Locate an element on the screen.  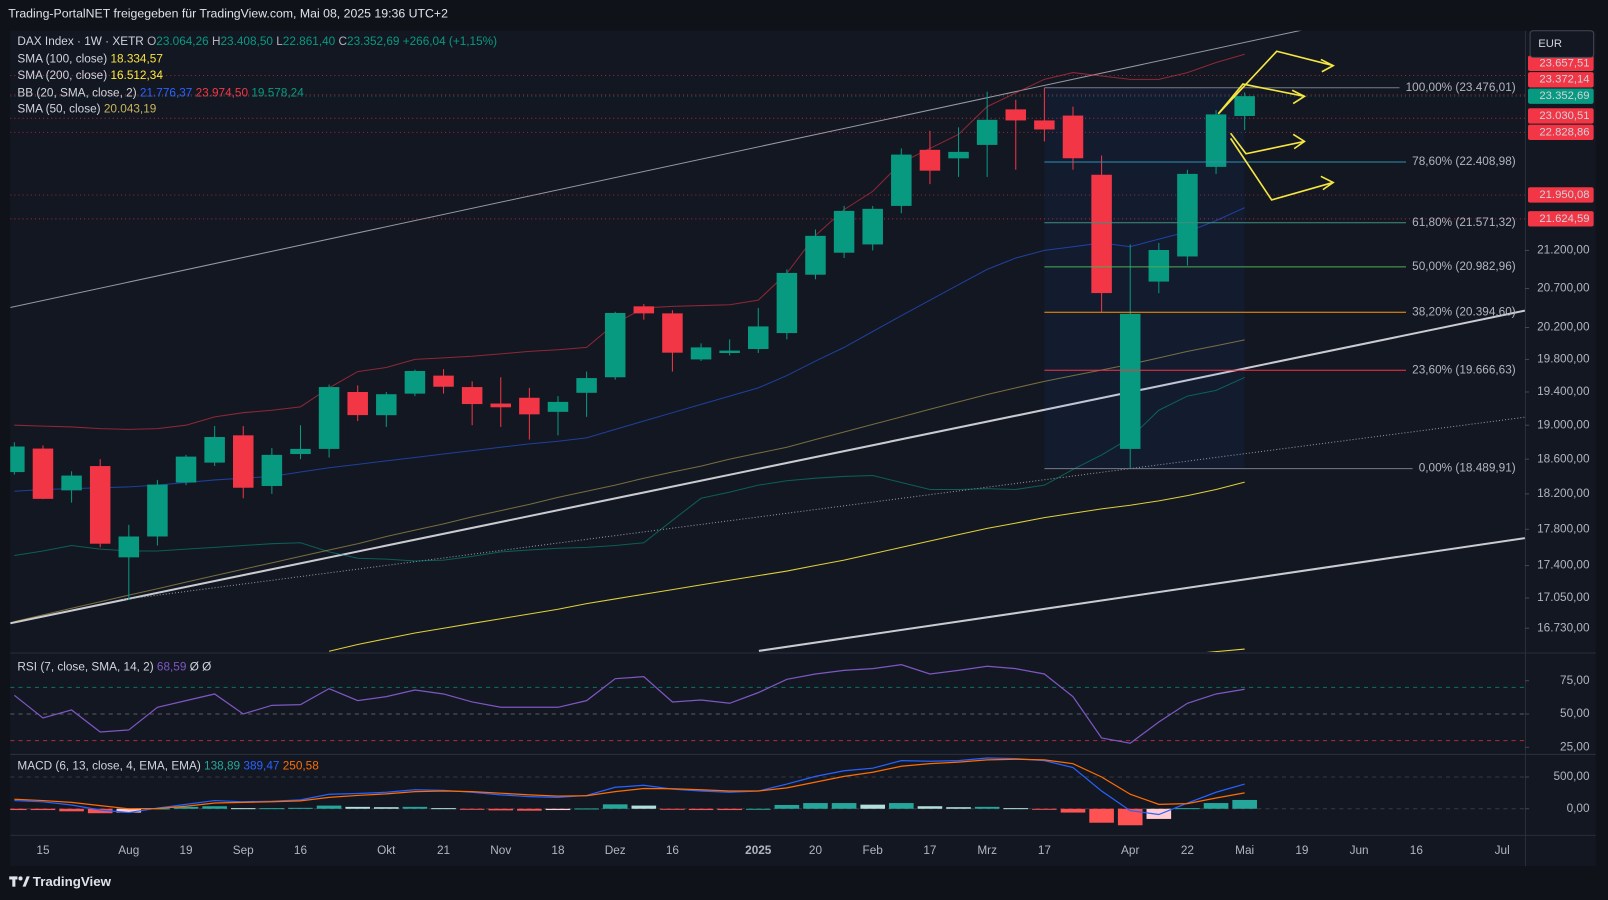
currency-button is located at coordinates (1562, 44).